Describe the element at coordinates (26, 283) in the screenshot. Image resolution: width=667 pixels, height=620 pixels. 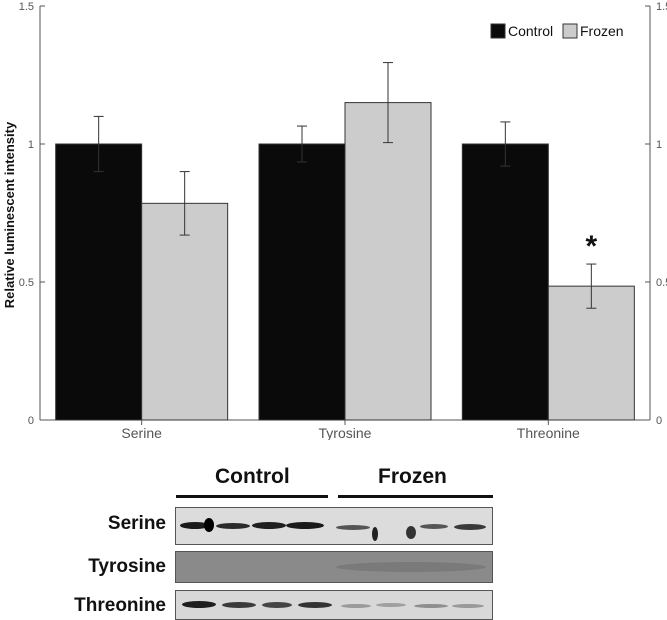
I see `y-tick-label-left: 0.5` at that location.